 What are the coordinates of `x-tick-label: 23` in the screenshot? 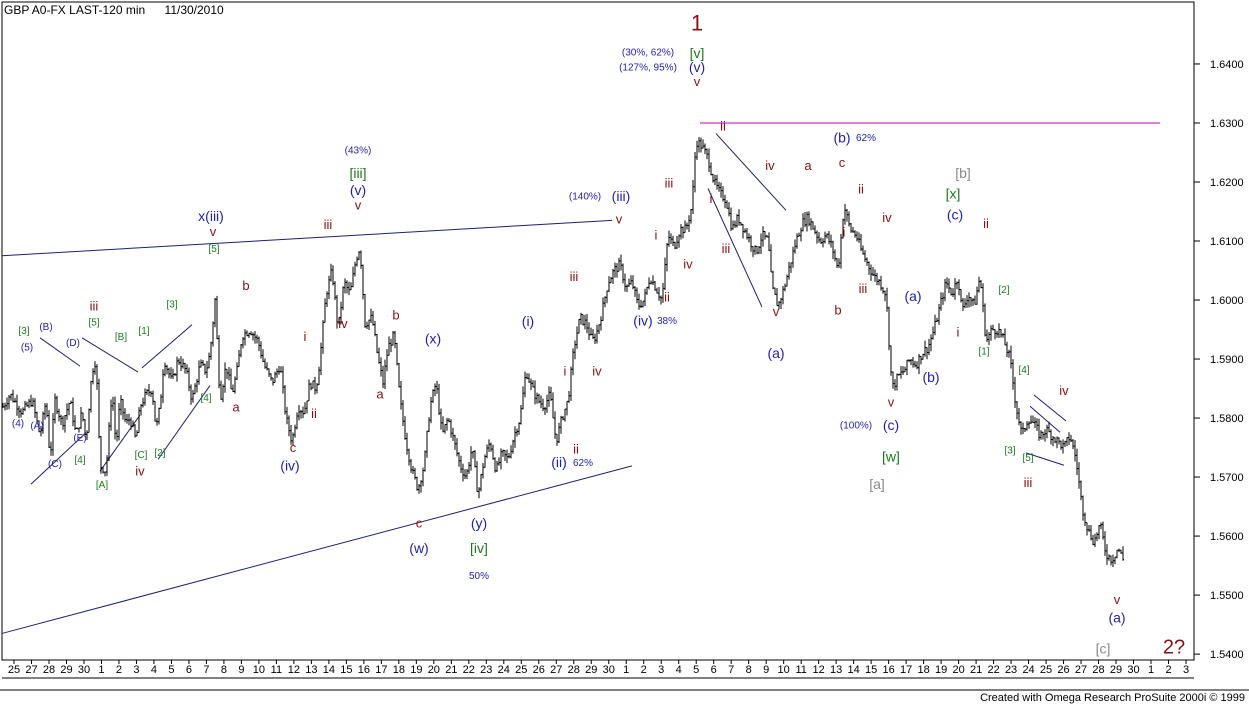 It's located at (486, 670).